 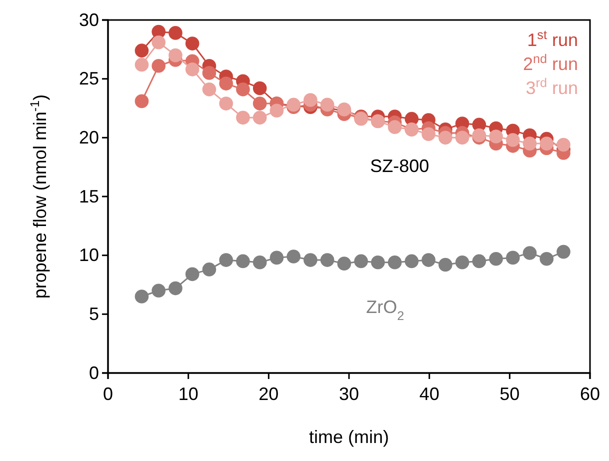 I want to click on text: 1$^{st}$ run, so click(x=552, y=39).